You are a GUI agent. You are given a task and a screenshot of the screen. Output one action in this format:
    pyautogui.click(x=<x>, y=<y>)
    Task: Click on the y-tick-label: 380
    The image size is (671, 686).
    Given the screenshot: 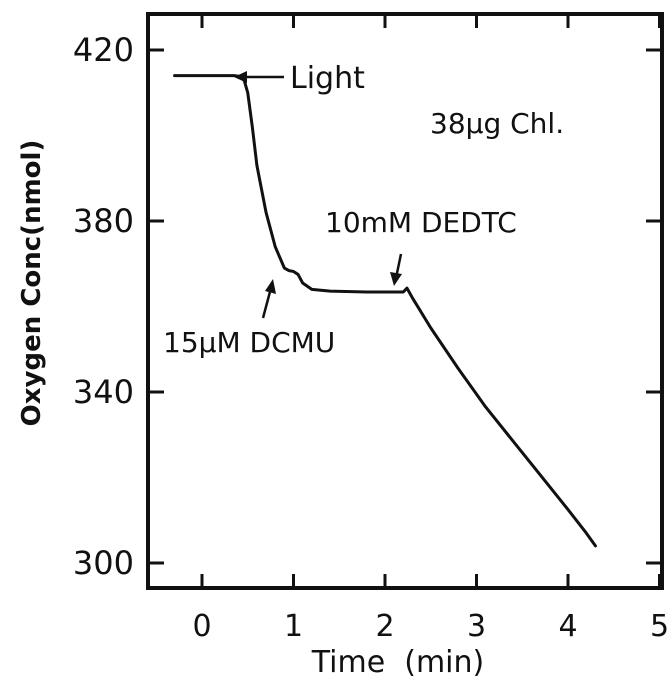 What is the action you would take?
    pyautogui.click(x=103, y=221)
    